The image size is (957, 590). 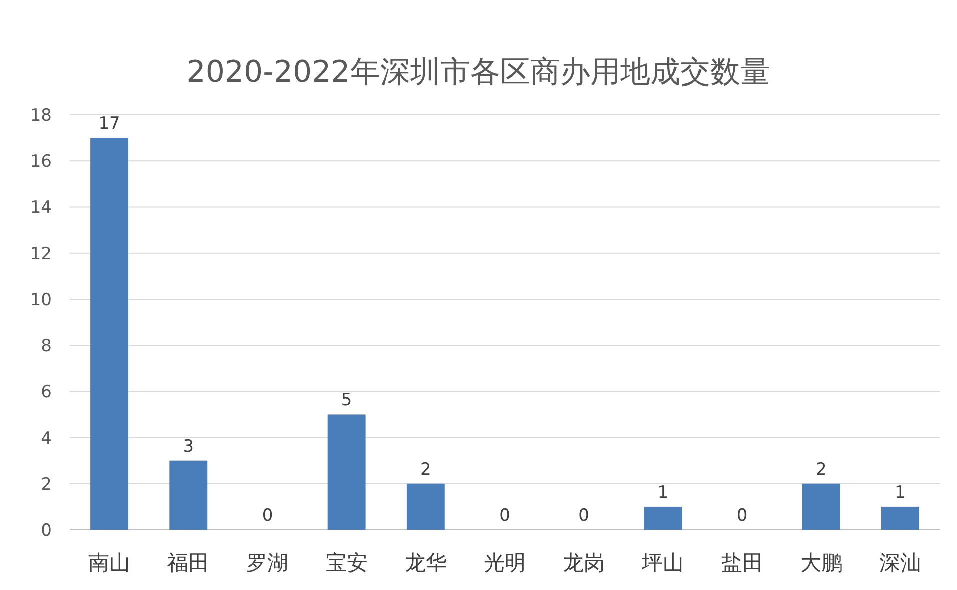 I want to click on y-tick-label: 10, so click(x=41, y=300).